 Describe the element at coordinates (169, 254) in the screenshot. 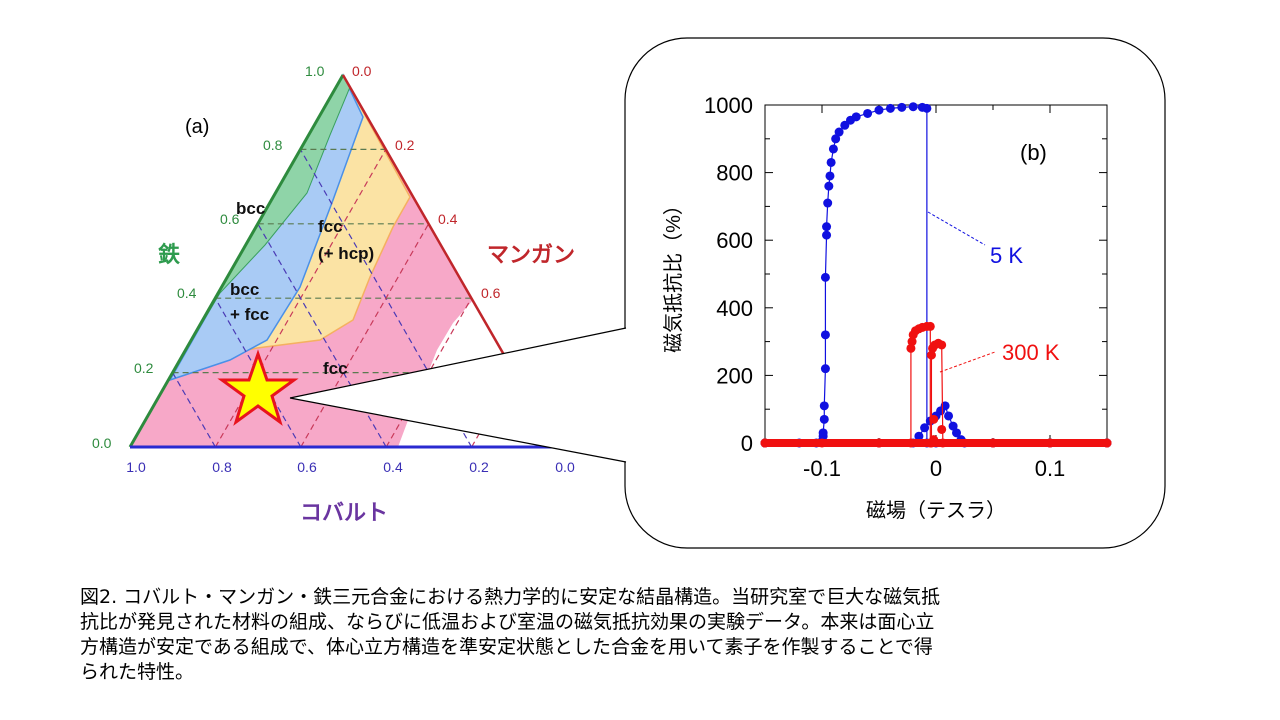

I see `component-label-fe: 鉄` at that location.